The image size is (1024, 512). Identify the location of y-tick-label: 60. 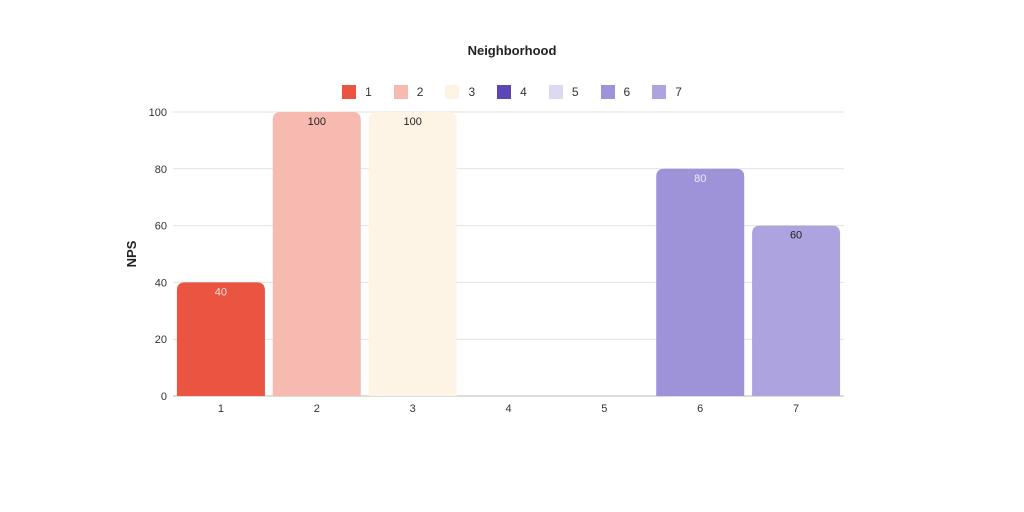
(161, 227).